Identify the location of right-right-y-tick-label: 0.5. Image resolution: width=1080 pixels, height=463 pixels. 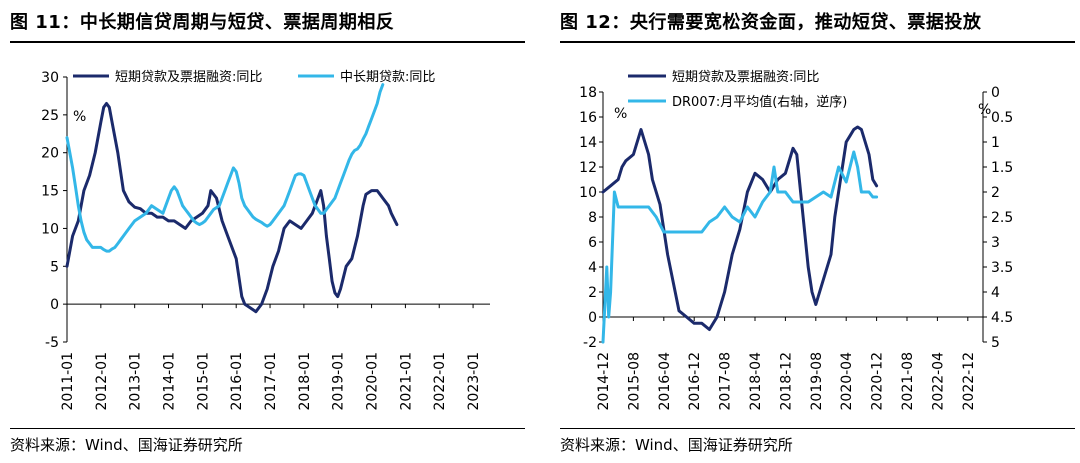
(1002, 118).